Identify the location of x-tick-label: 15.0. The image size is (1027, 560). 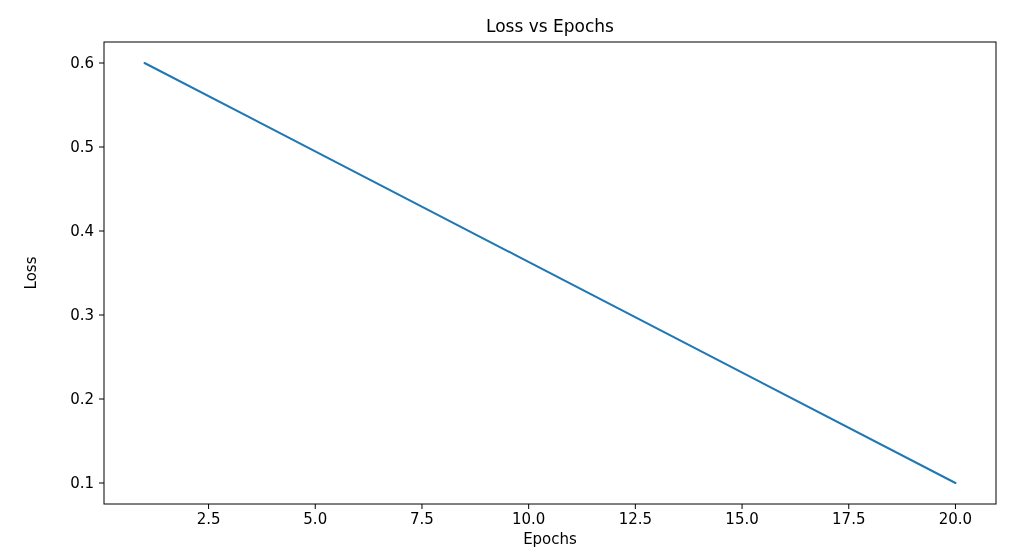
(742, 519).